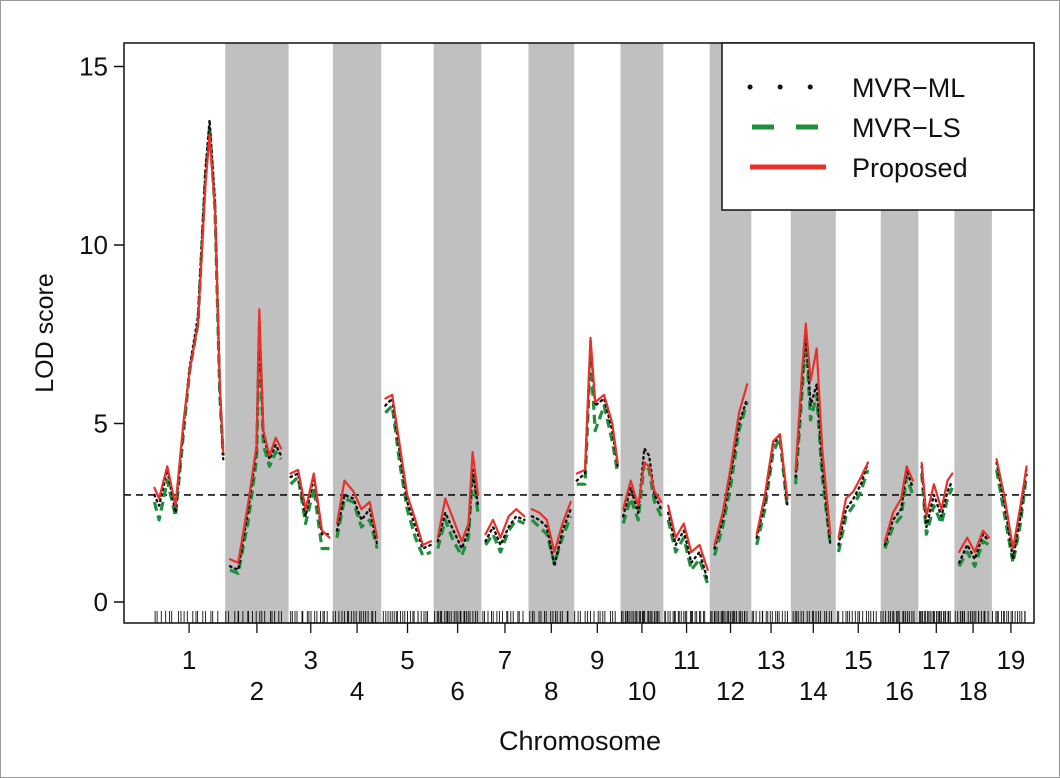  Describe the element at coordinates (910, 168) in the screenshot. I see `legend-entry-proposed: Proposed` at that location.